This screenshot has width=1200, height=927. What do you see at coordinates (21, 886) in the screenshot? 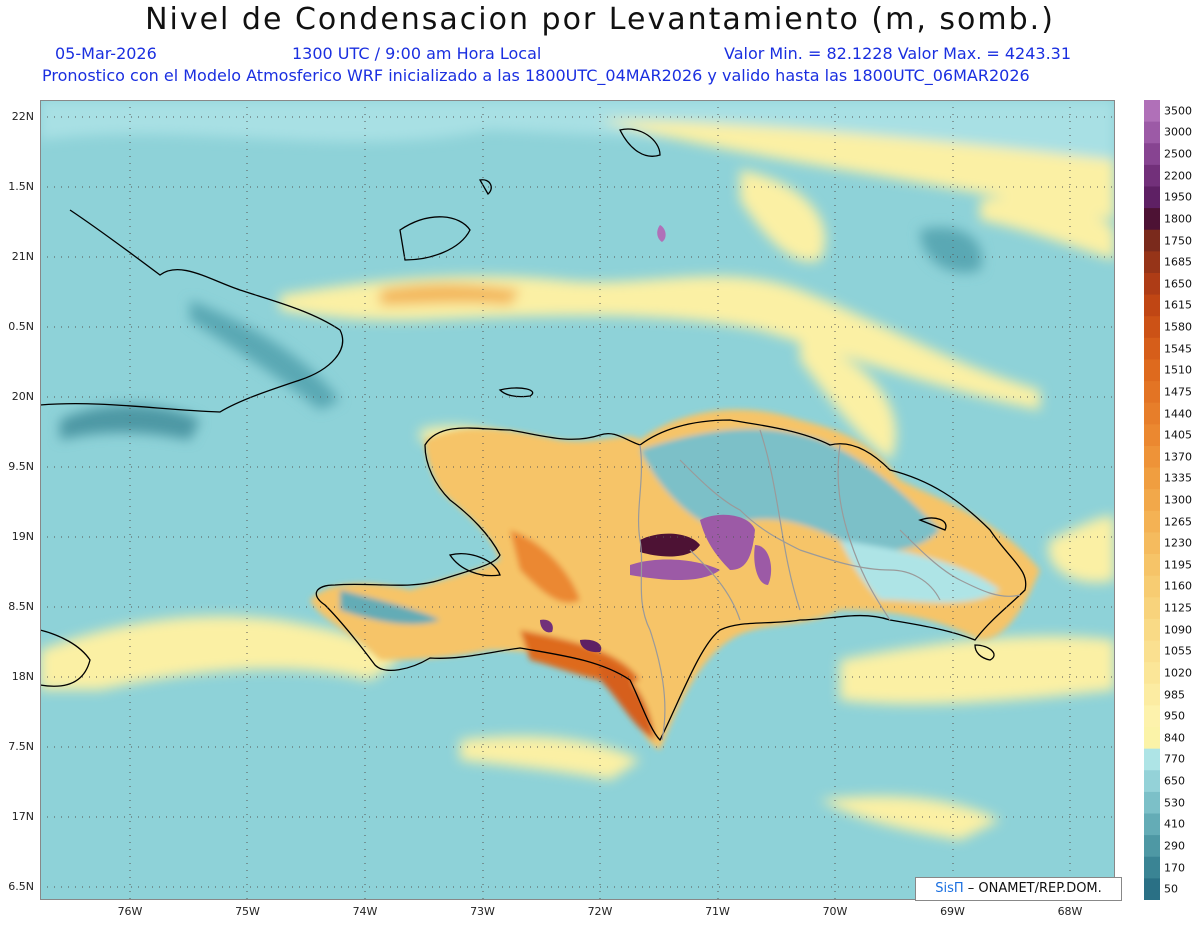
I see `lat-tick: 6.5N` at bounding box center [21, 886].